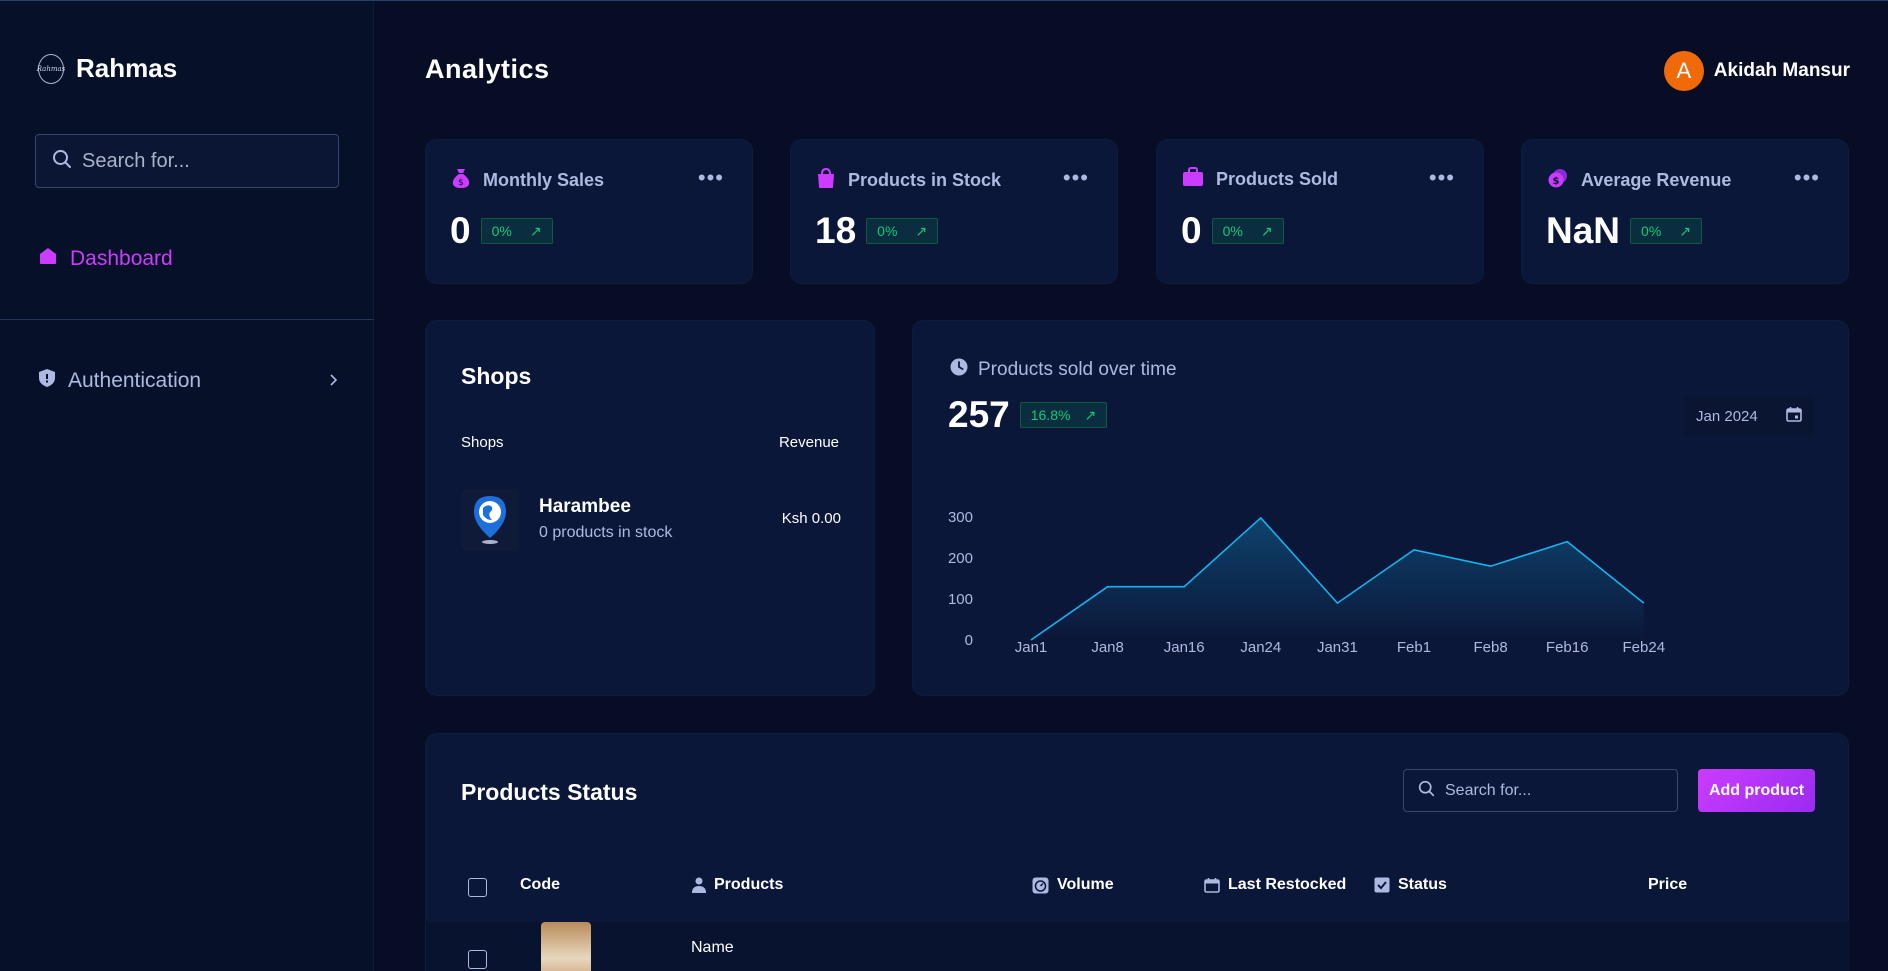  Describe the element at coordinates (944, 0) in the screenshot. I see `top-border` at that location.